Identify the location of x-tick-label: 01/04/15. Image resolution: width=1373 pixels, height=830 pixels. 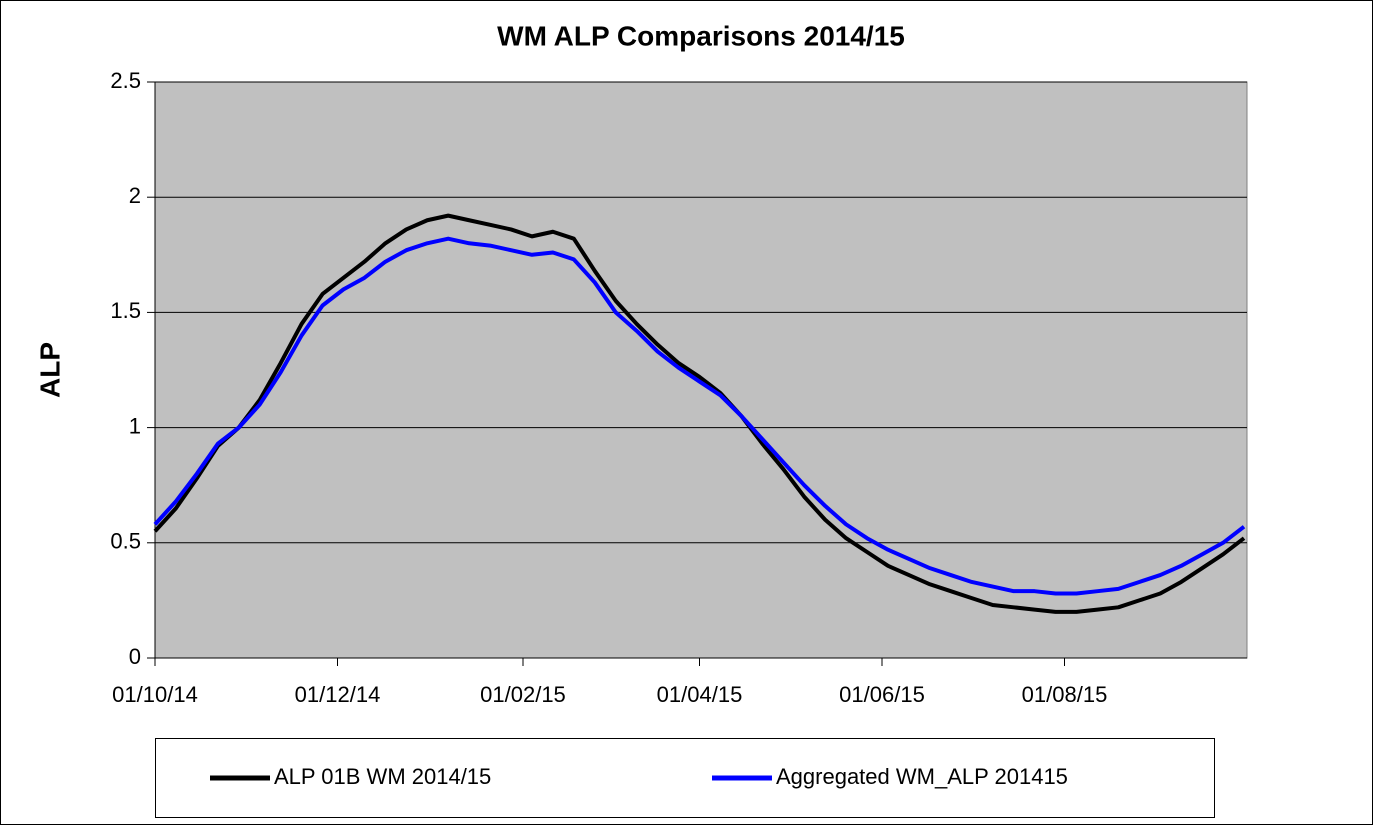
(700, 694).